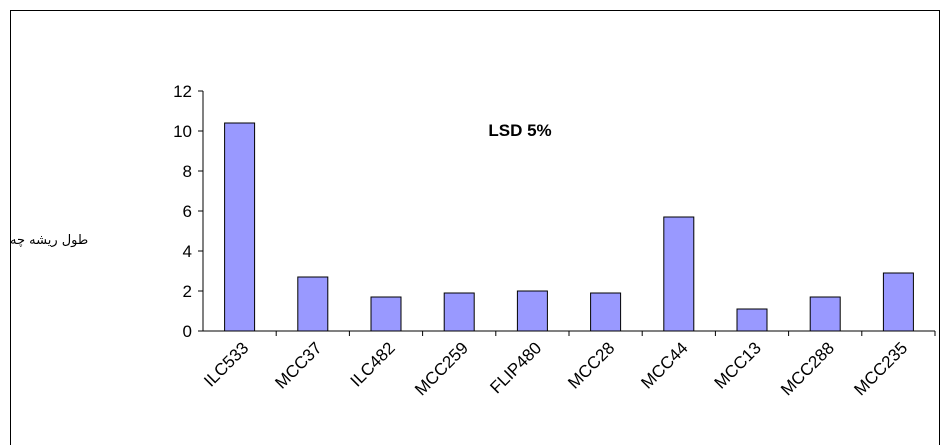 This screenshot has height=445, width=941. What do you see at coordinates (187, 171) in the screenshot?
I see `y-tick-label: 8` at bounding box center [187, 171].